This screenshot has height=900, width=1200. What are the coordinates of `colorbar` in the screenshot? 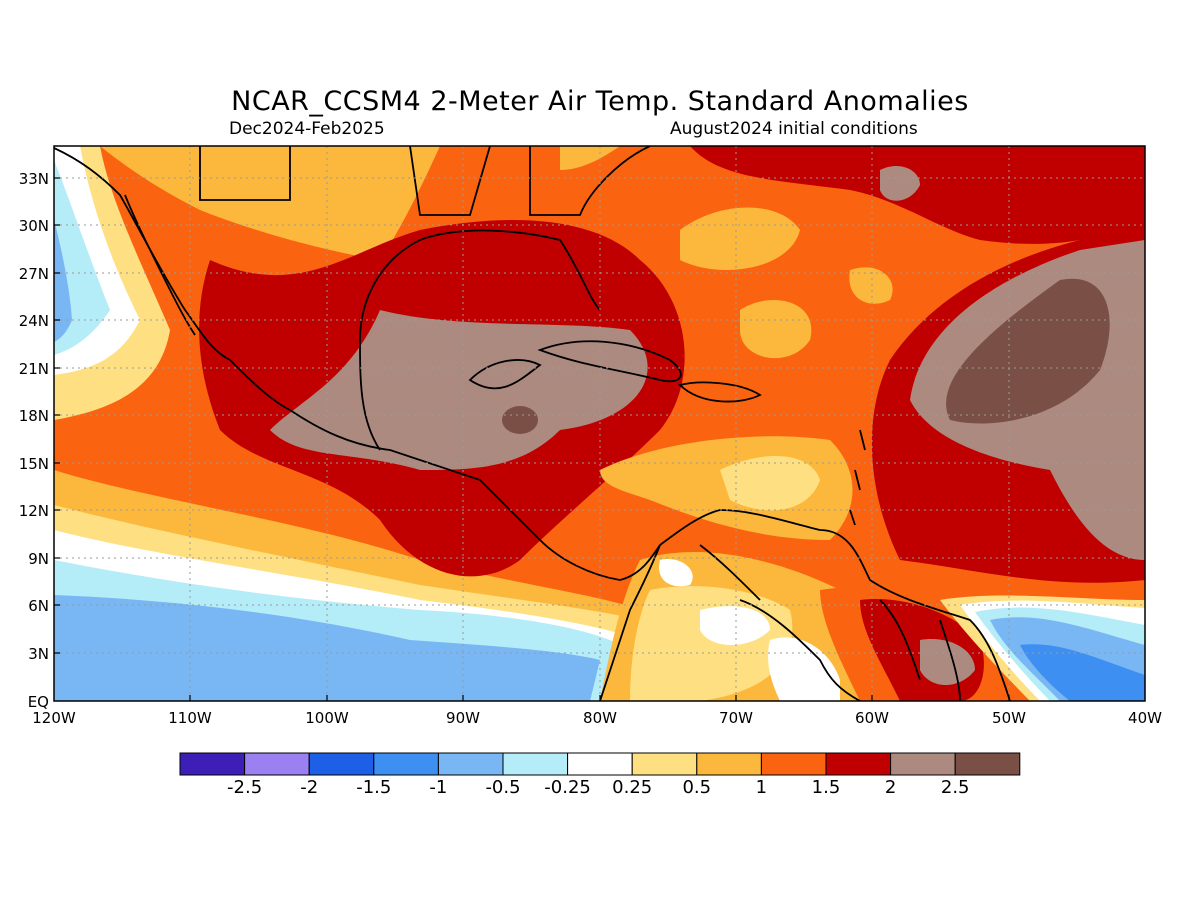 It's located at (600, 764).